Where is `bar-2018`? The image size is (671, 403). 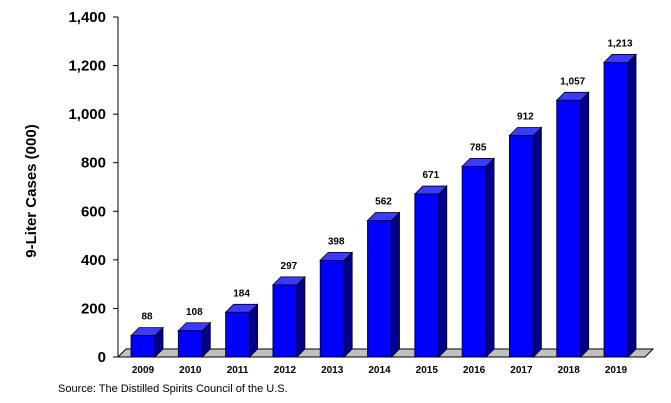 bar-2018 is located at coordinates (572, 224).